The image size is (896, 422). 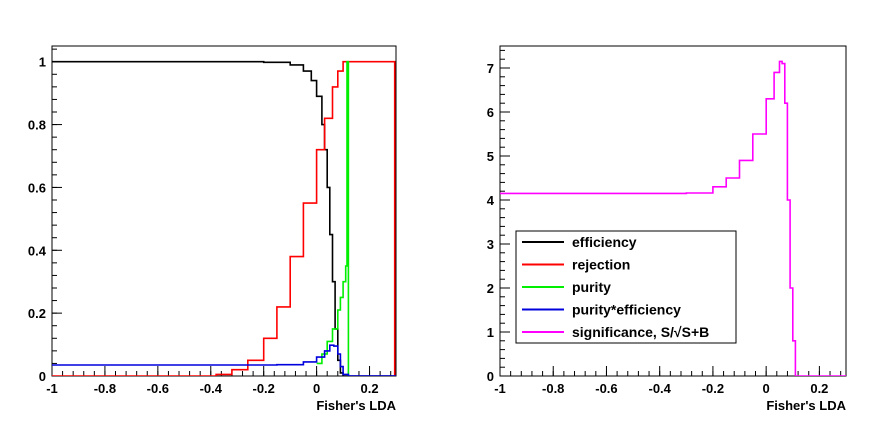 I want to click on y-tick-label: 7, so click(x=490, y=68).